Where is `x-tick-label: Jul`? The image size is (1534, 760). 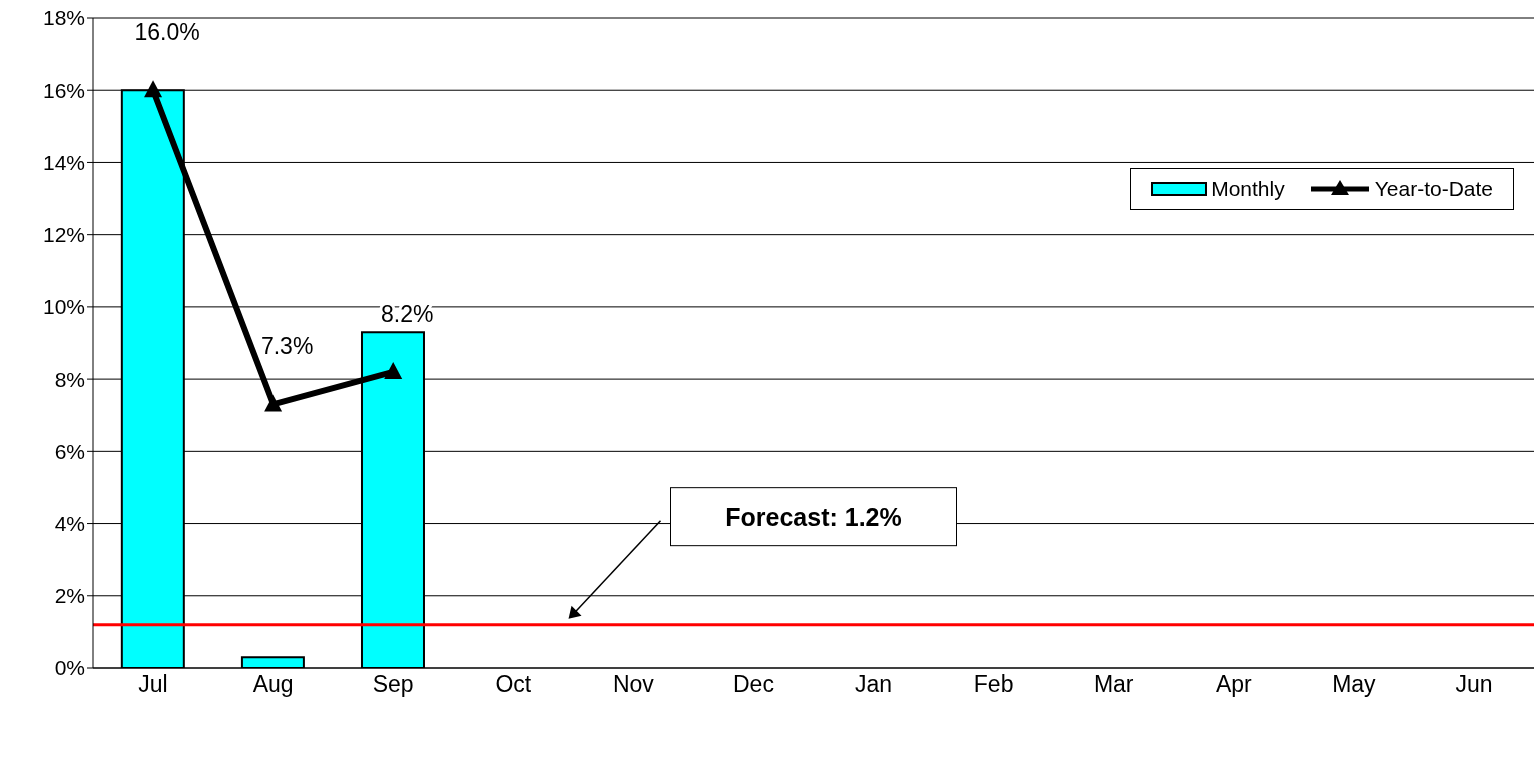
x-tick-label: Jul is located at coordinates (153, 684).